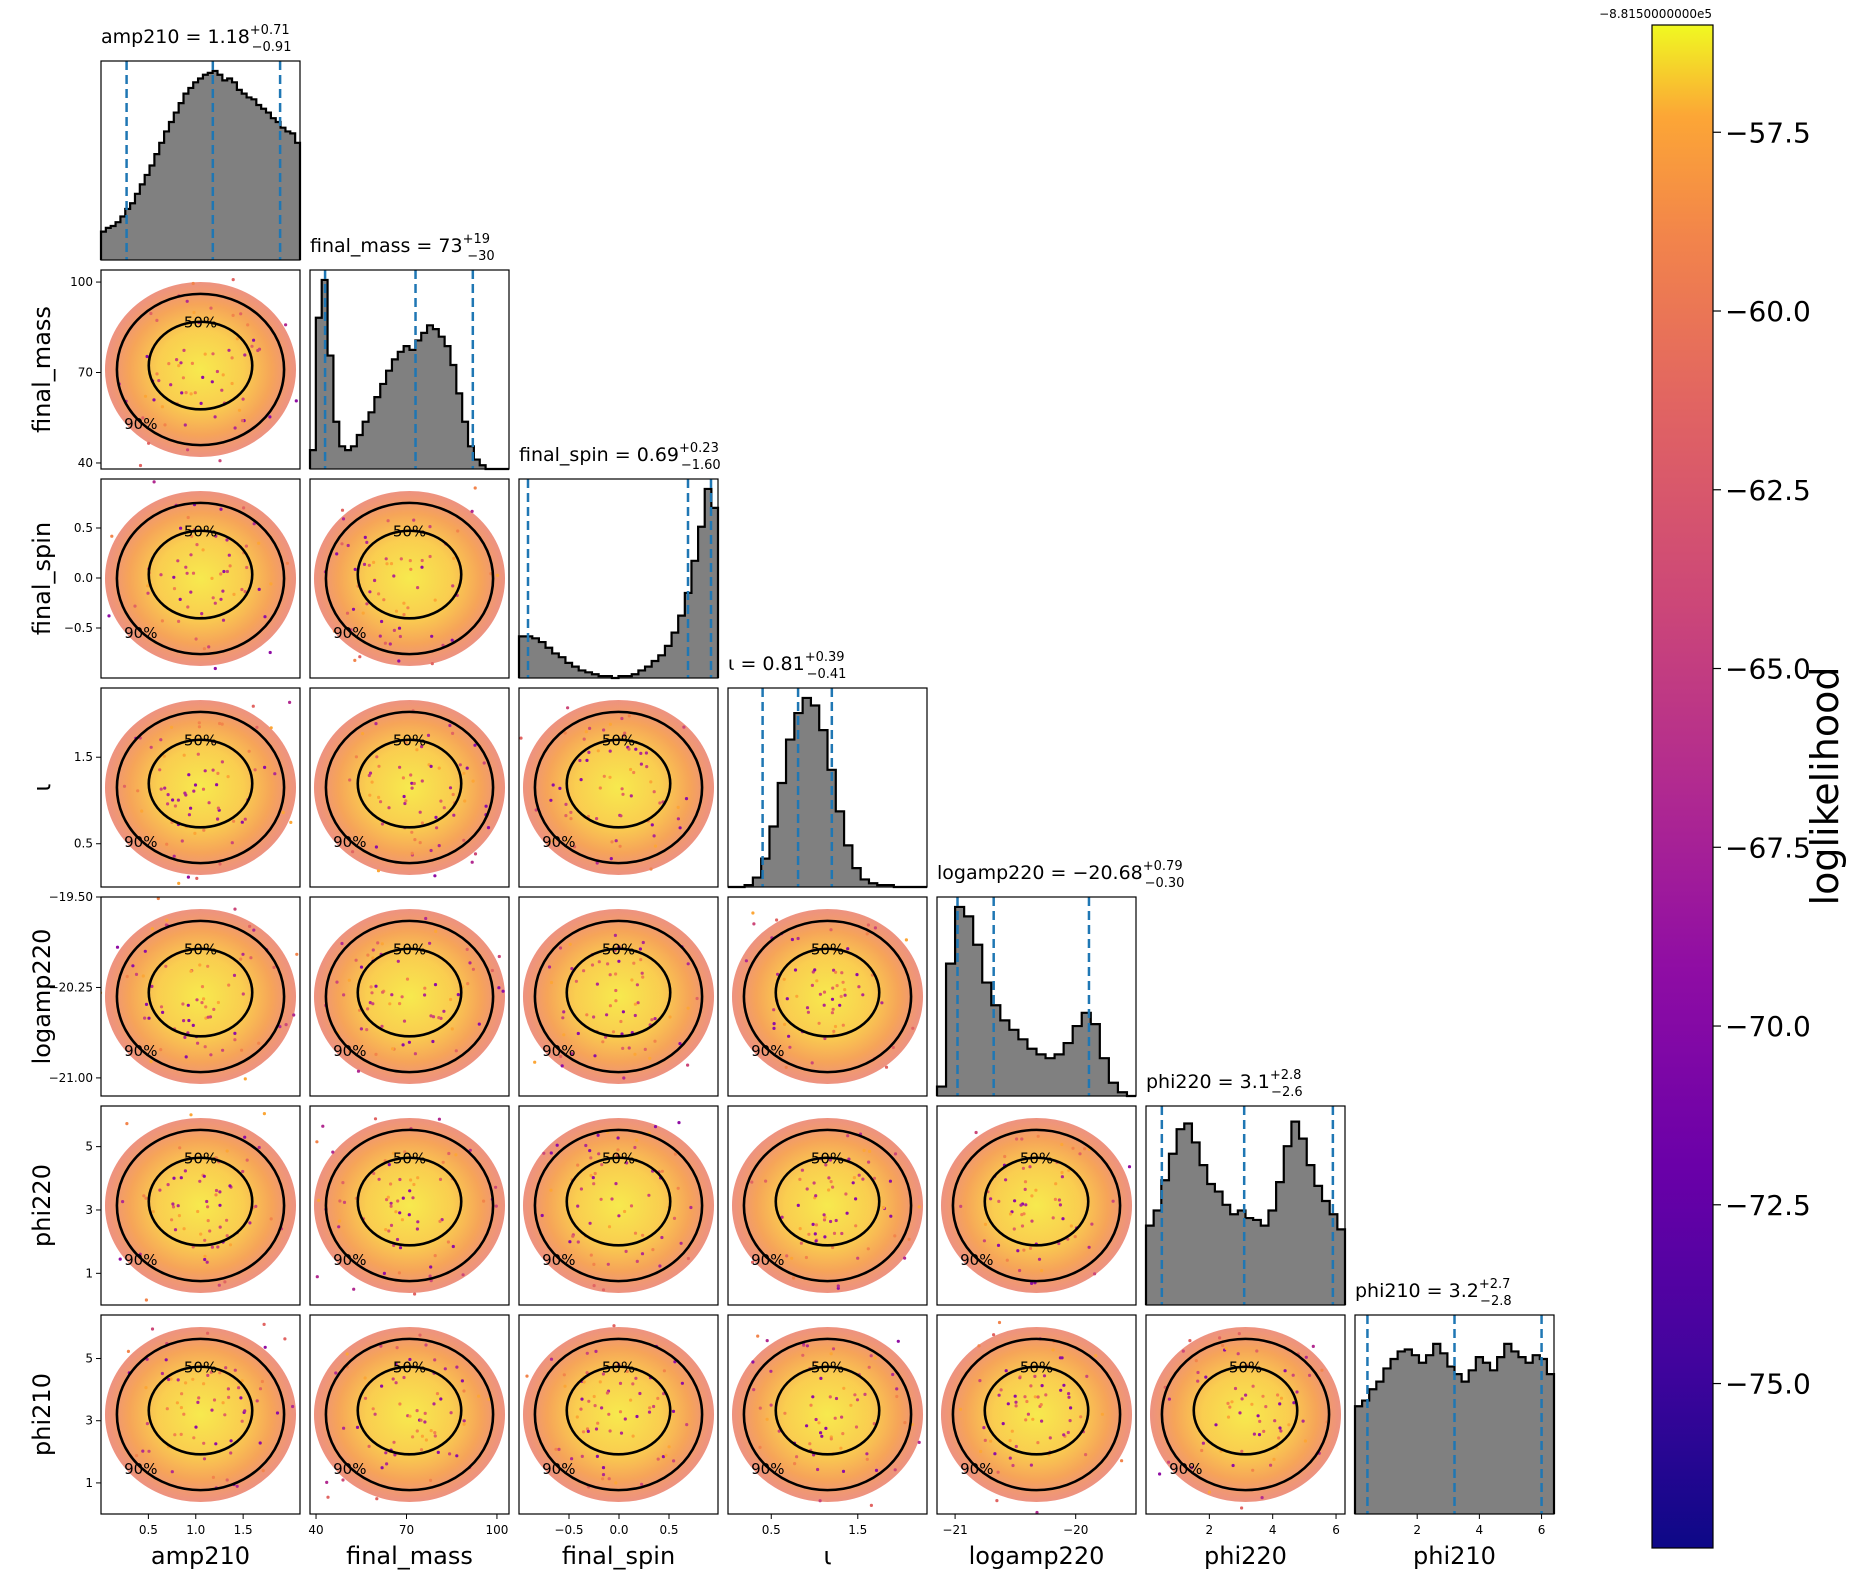 This screenshot has width=1866, height=1590. I want to click on hist-fill-amp210, so click(200, 165).